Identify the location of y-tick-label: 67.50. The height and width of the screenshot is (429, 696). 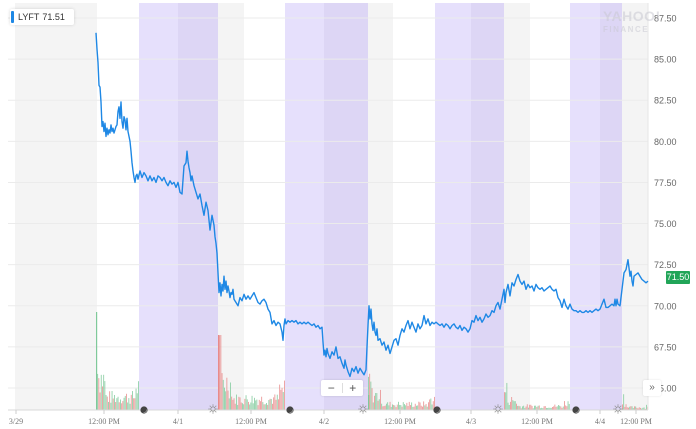
(665, 347).